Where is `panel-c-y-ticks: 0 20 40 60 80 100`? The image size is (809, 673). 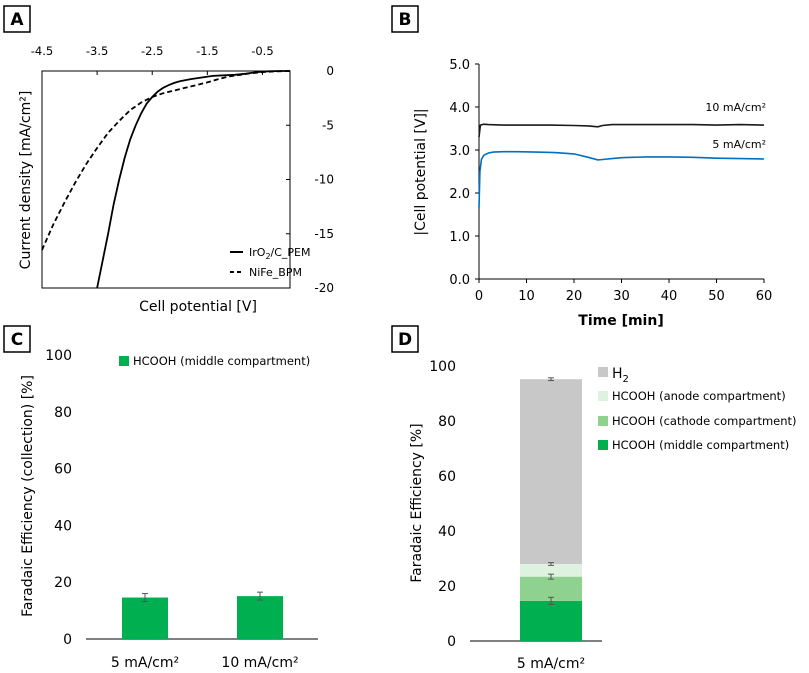
panel-c-y-ticks: 0 20 40 60 80 100 is located at coordinates (58, 498).